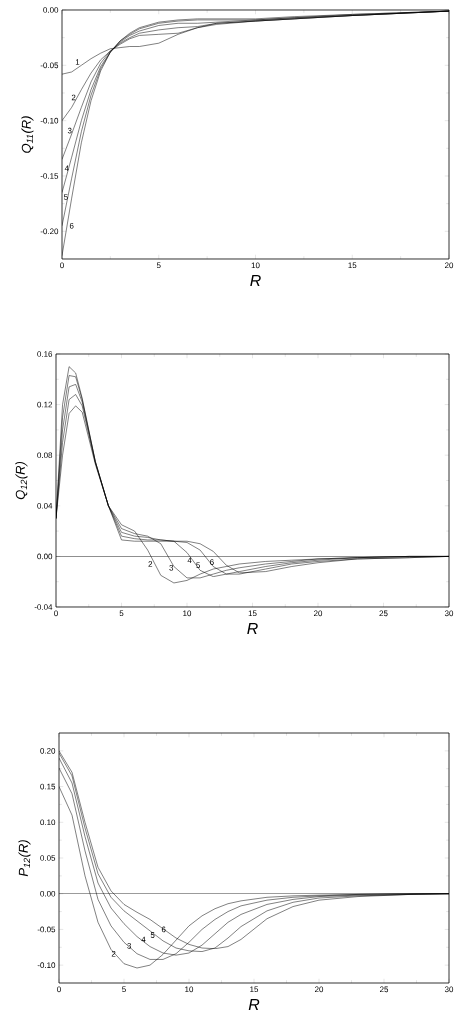 Image resolution: width=461 pixels, height=1029 pixels. I want to click on y-axis-title: Q$_{12}$(R), so click(21, 480).